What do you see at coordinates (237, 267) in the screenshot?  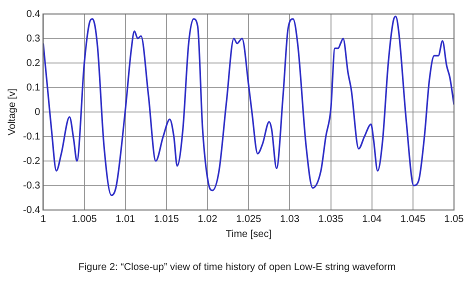 I see `caption: Figure 2: “Close-up” view of time history of open Low-E string waveform` at bounding box center [237, 267].